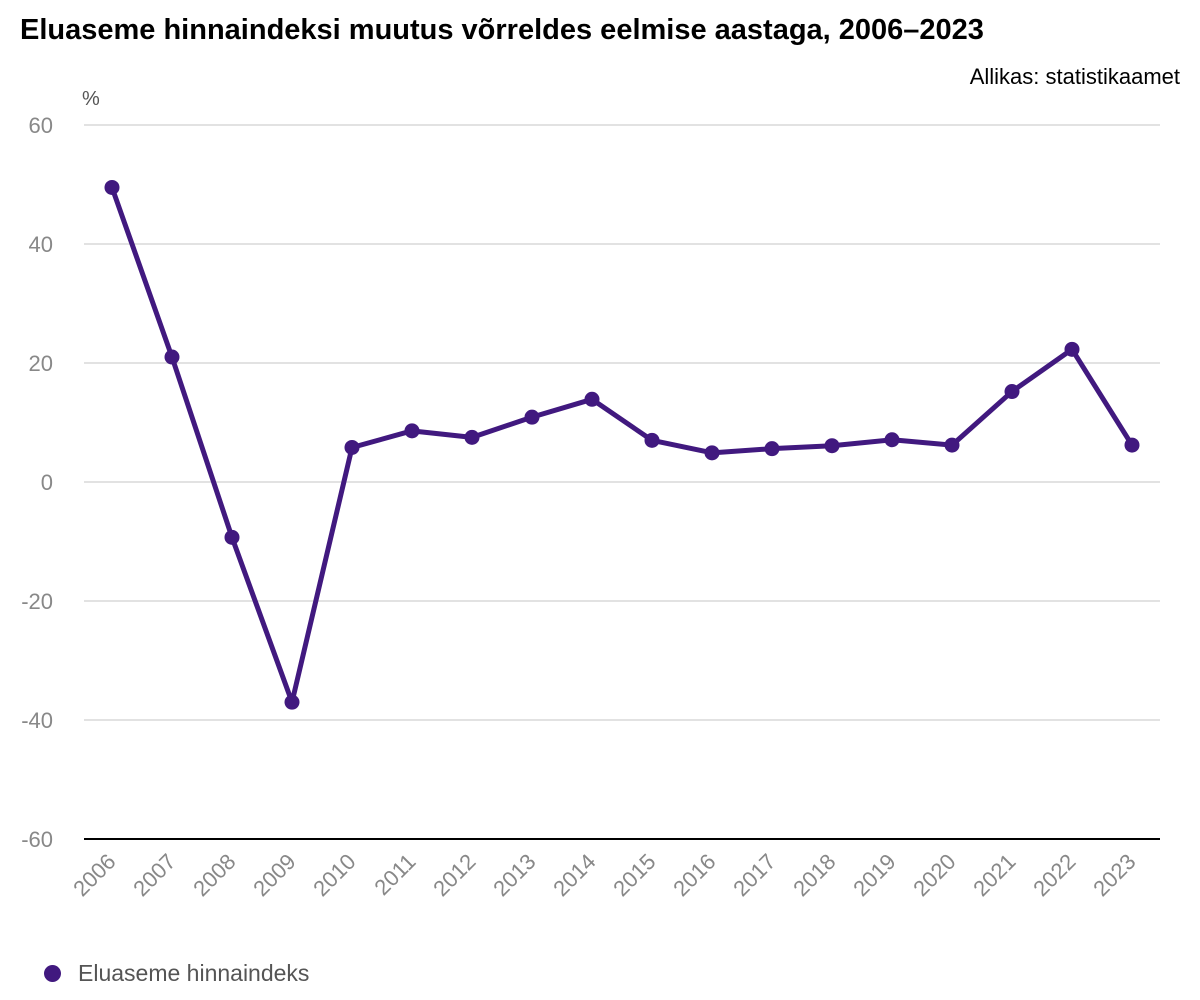 The image size is (1200, 1000). What do you see at coordinates (1114, 875) in the screenshot?
I see `x-tick-label: 2023` at bounding box center [1114, 875].